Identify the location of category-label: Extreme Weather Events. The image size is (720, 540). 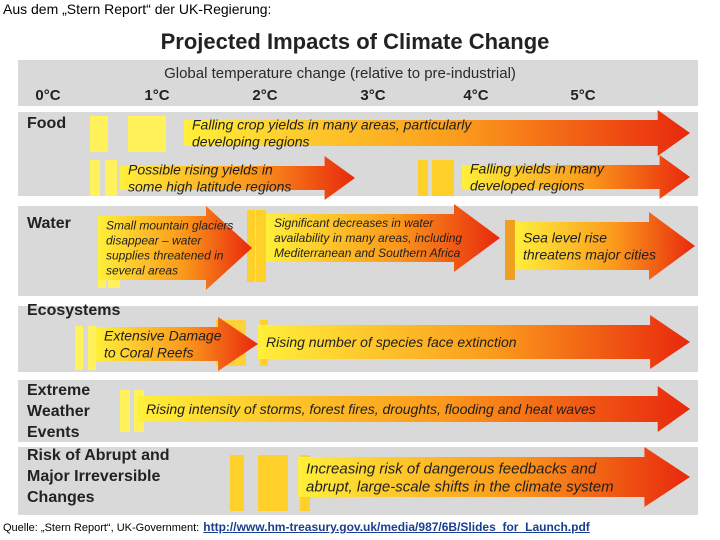
(58, 411).